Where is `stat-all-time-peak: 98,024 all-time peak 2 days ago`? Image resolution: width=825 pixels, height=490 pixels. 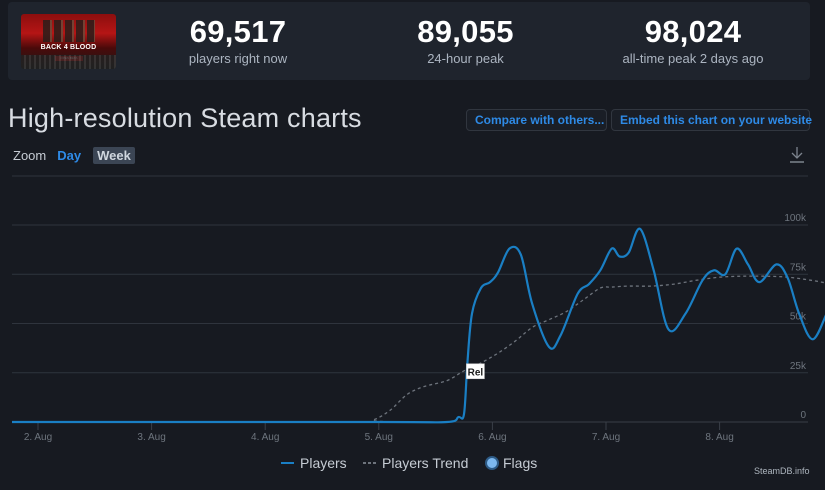 stat-all-time-peak: 98,024 all-time peak 2 days ago is located at coordinates (693, 40).